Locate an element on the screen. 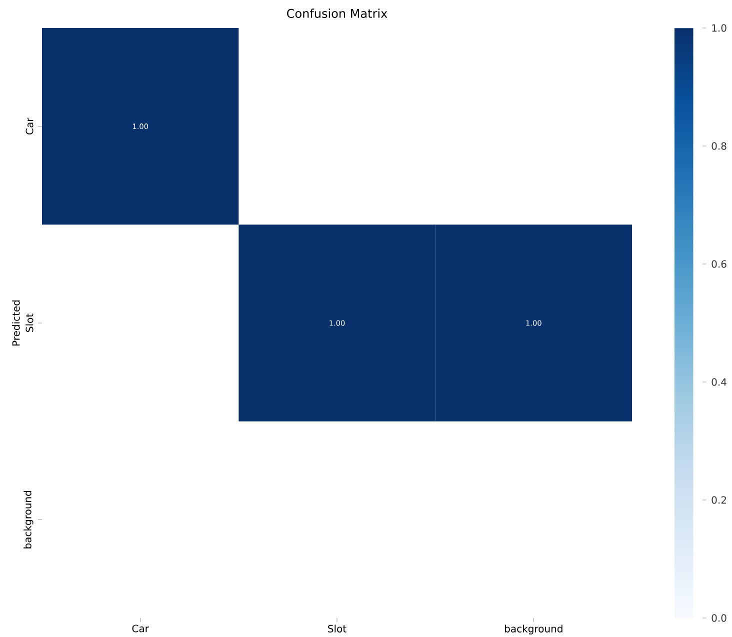 The width and height of the screenshot is (732, 637). color-bar-label: 0.2 is located at coordinates (719, 500).